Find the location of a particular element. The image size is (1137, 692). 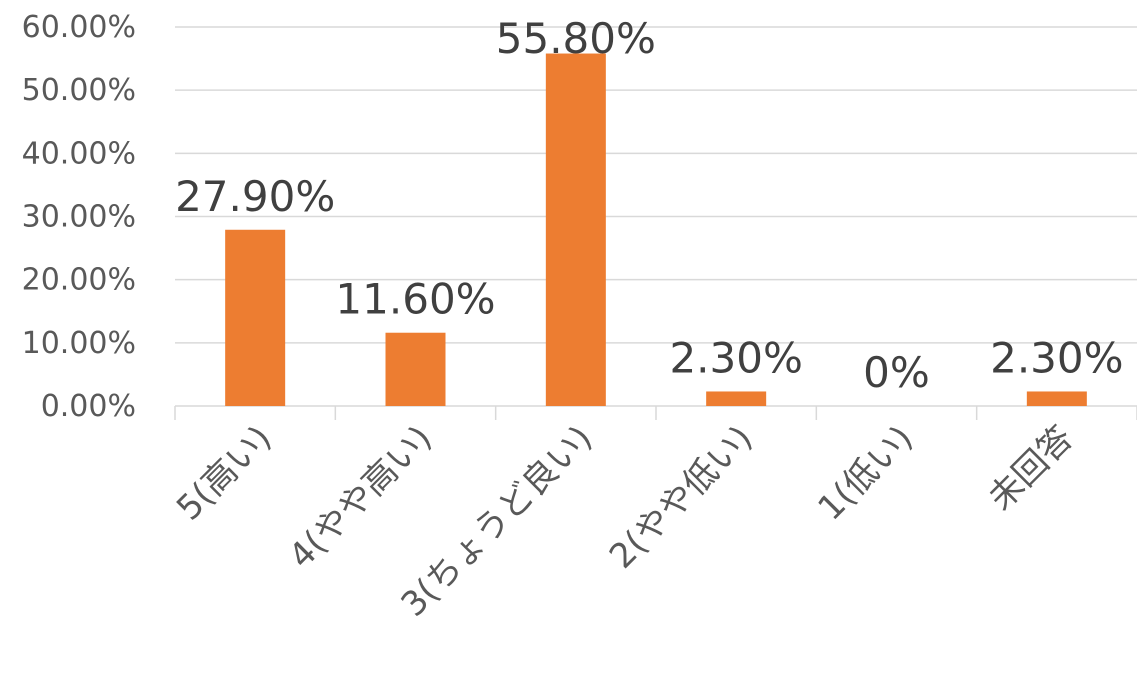

y-tick-label: 60.00% is located at coordinates (79, 27).